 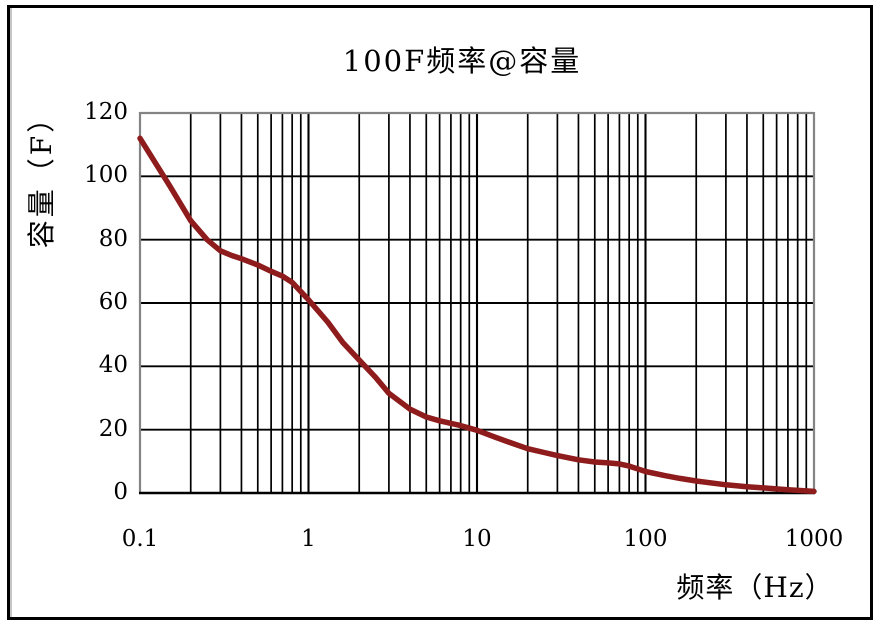 I want to click on y-tick-label: 80, so click(x=113, y=238).